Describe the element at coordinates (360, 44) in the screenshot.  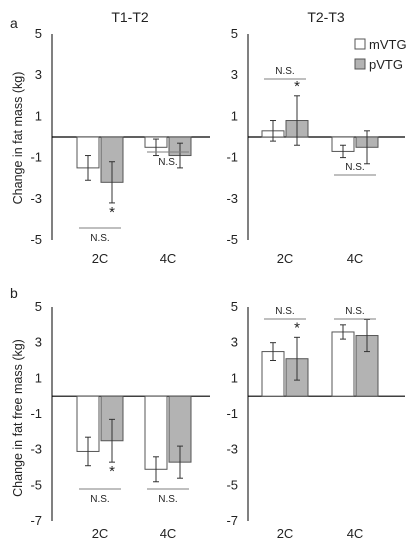
I see `legend-swatch-mVTG` at that location.